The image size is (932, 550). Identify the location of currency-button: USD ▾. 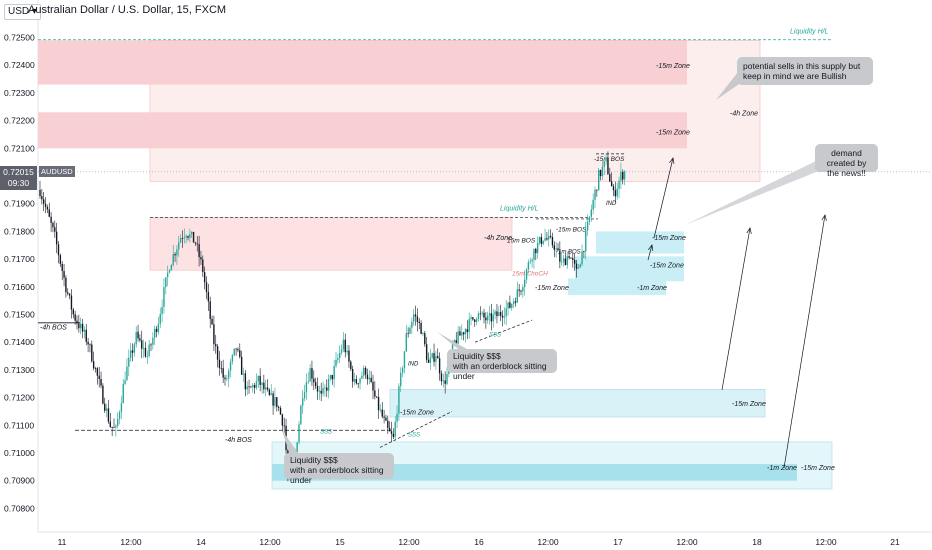
(22, 12).